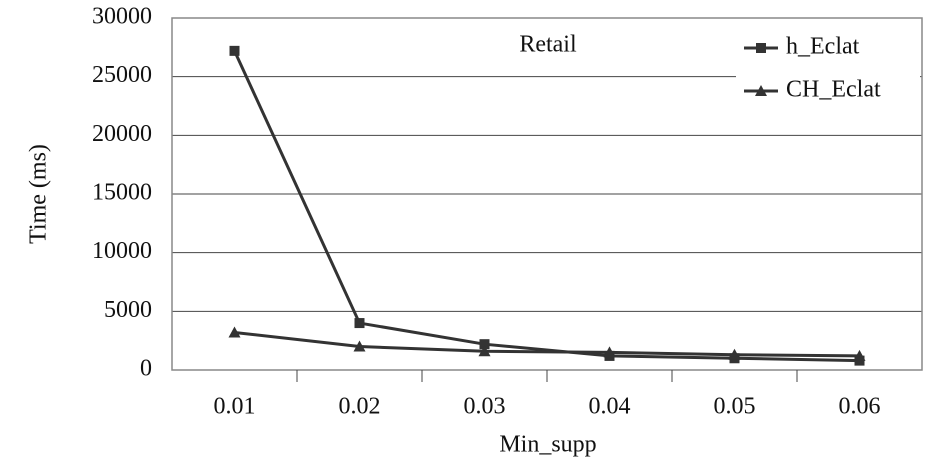  What do you see at coordinates (860, 407) in the screenshot?
I see `x-tick-label: 0.06` at bounding box center [860, 407].